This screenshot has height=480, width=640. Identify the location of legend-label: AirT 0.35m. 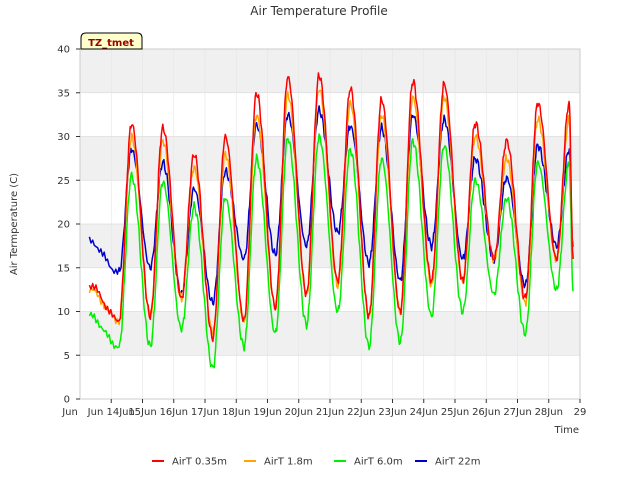
(199, 462).